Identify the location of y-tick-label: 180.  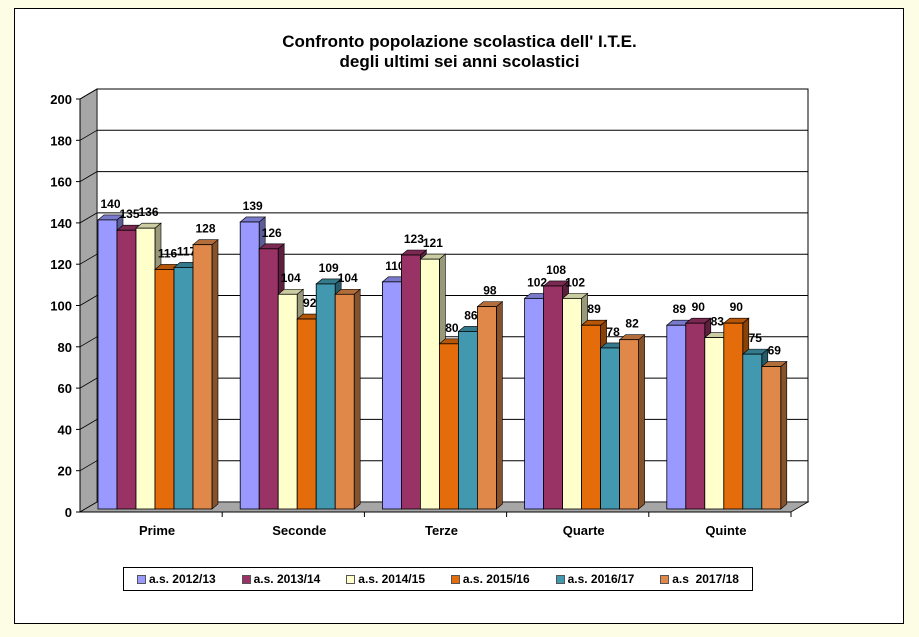
(61, 140).